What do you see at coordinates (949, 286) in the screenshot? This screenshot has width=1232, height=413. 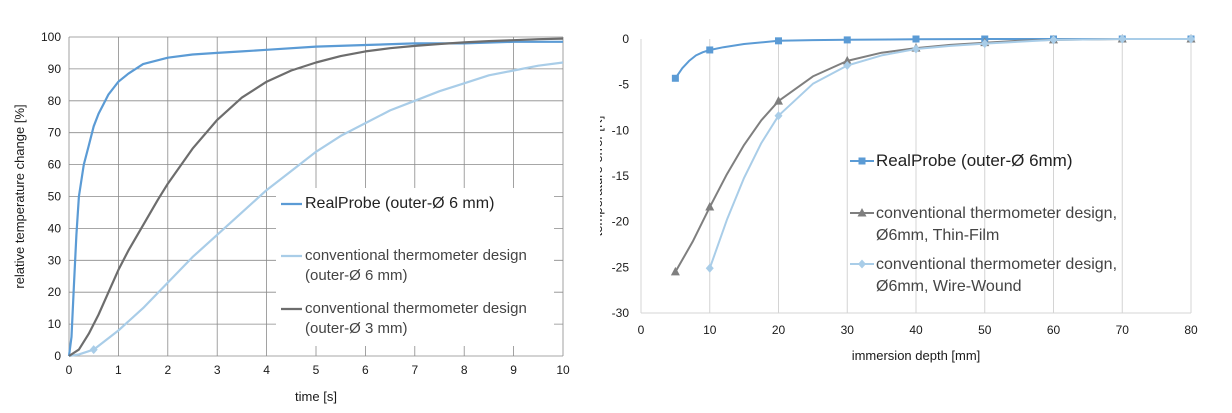 I see `legend-label-3: Ø6mm, Wire-Wound` at bounding box center [949, 286].